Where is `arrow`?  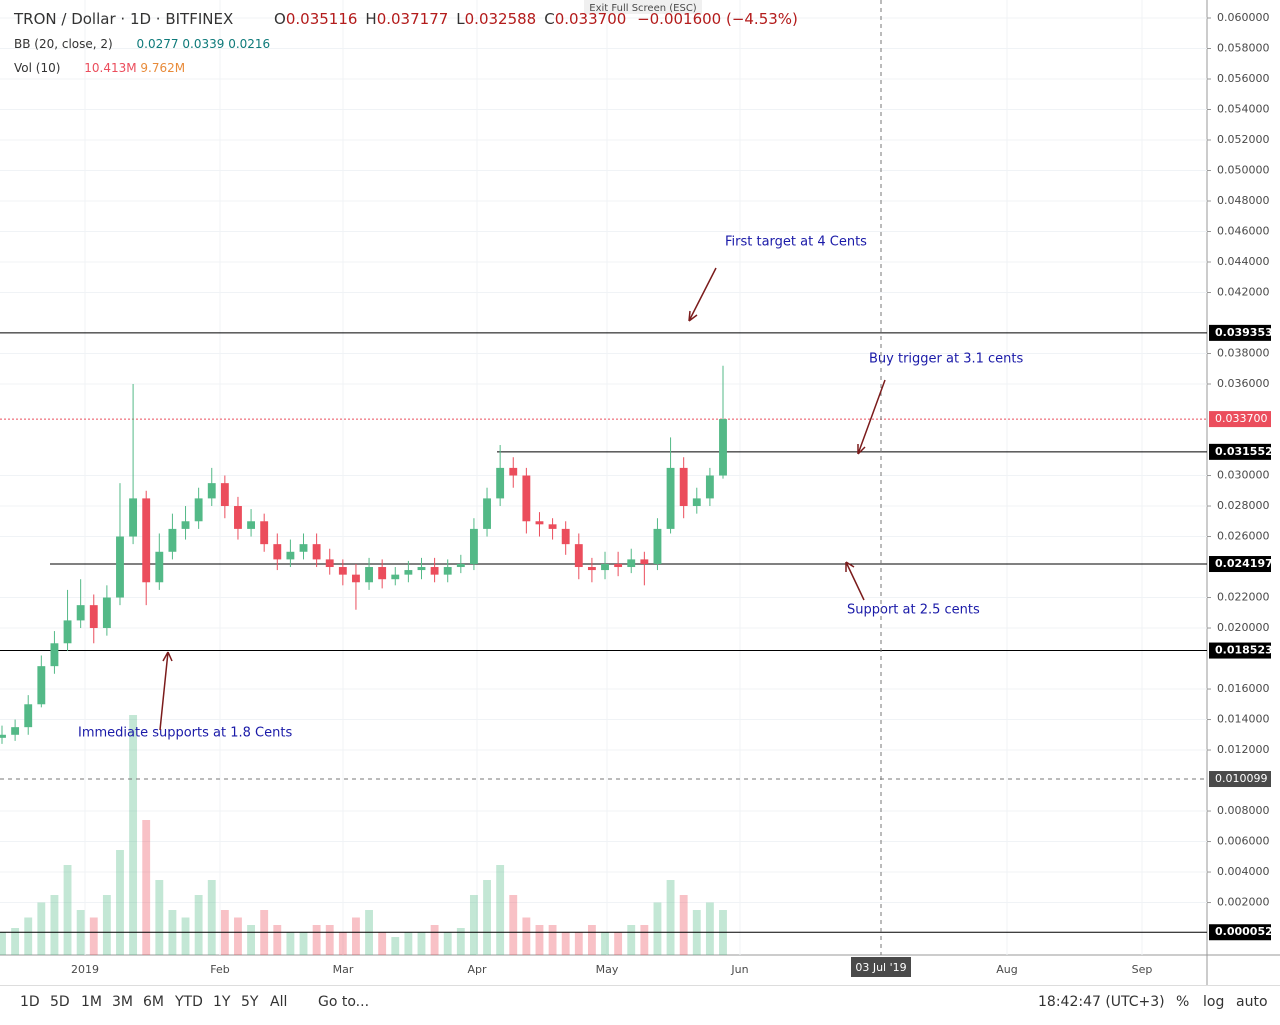
arrow is located at coordinates (855, 581).